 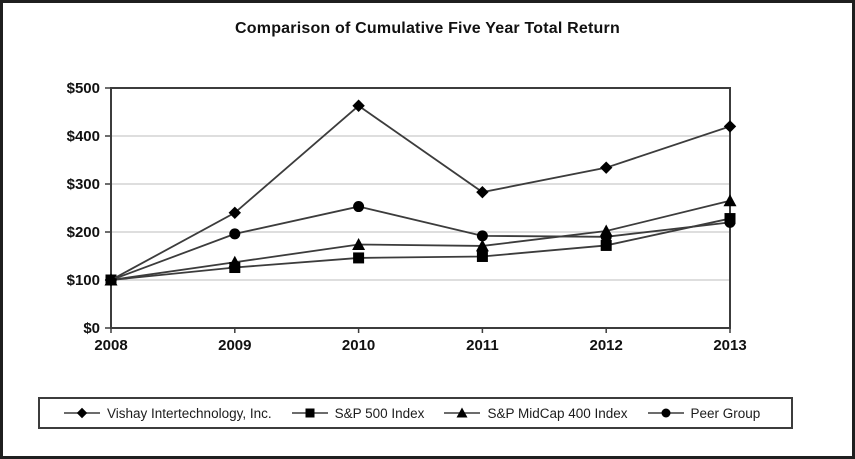 What do you see at coordinates (234, 345) in the screenshot?
I see `x-tick-label: 2009` at bounding box center [234, 345].